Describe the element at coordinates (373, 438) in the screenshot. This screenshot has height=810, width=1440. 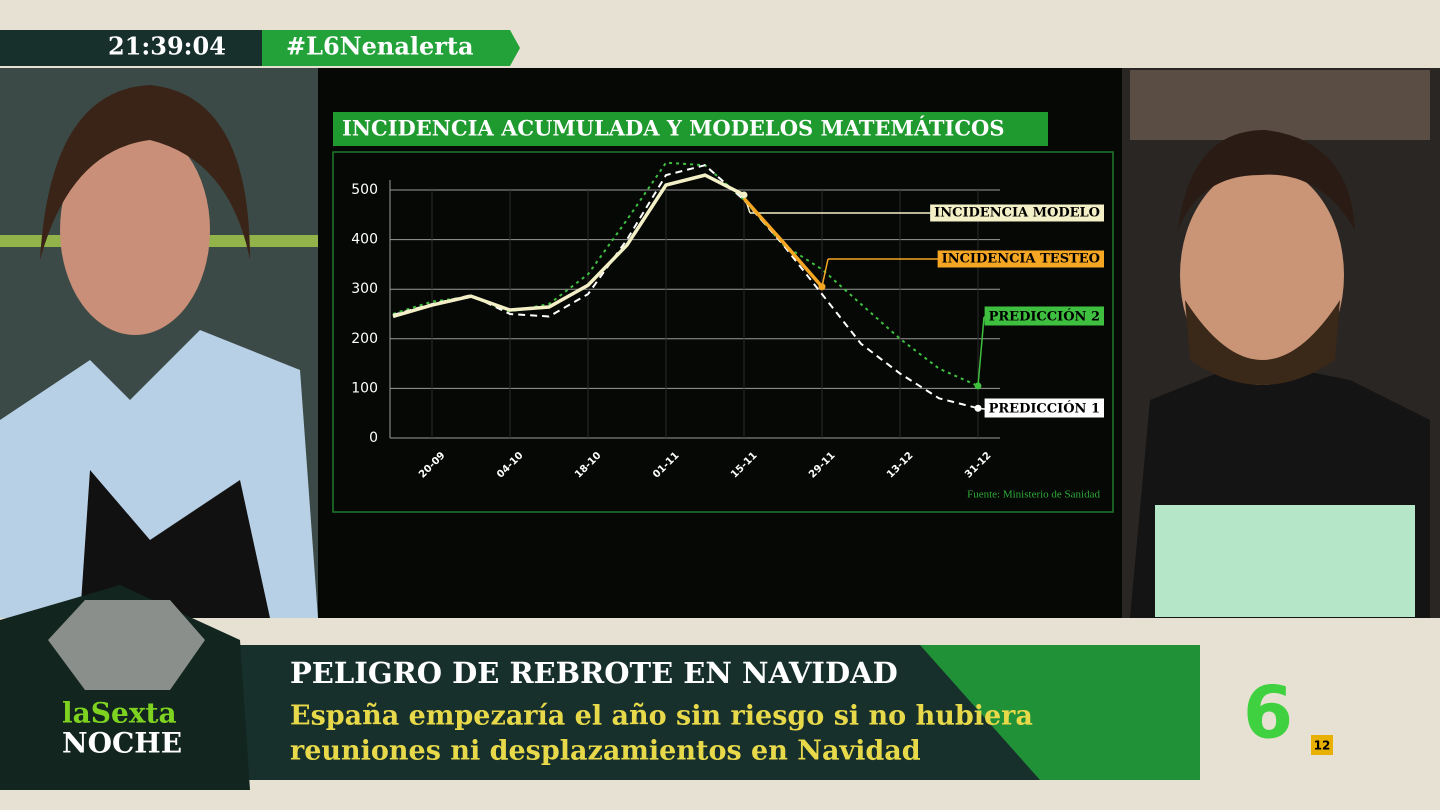
I see `y-tick-label: 0` at that location.